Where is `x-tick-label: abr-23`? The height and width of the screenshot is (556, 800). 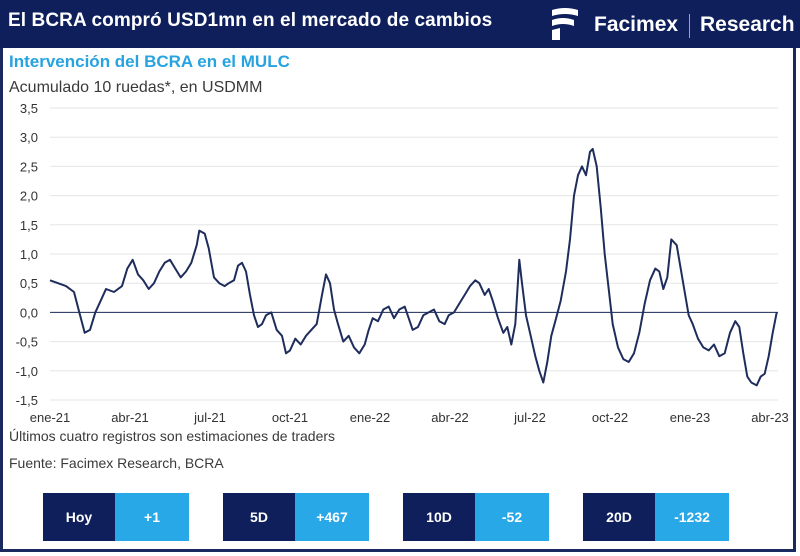 x-tick-label: abr-23 is located at coordinates (770, 417).